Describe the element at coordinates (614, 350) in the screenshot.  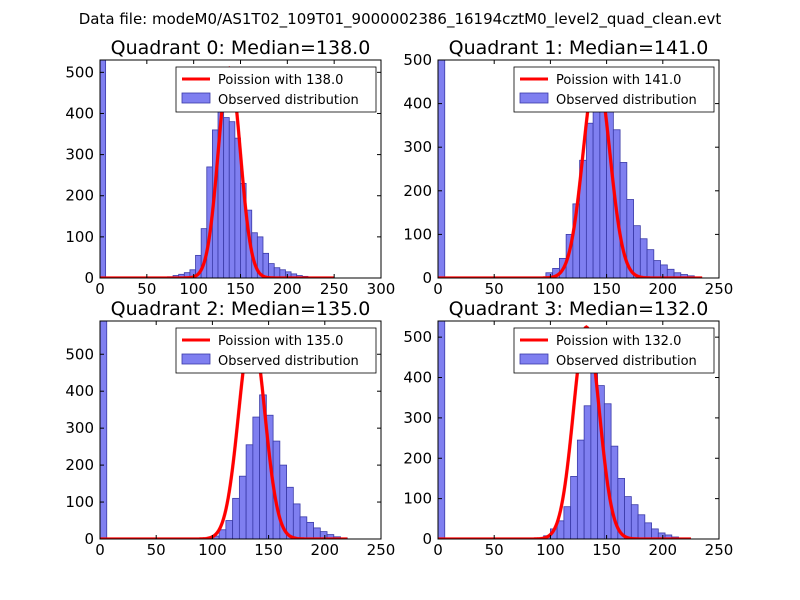
I see `quadrant-3-legend-box` at that location.